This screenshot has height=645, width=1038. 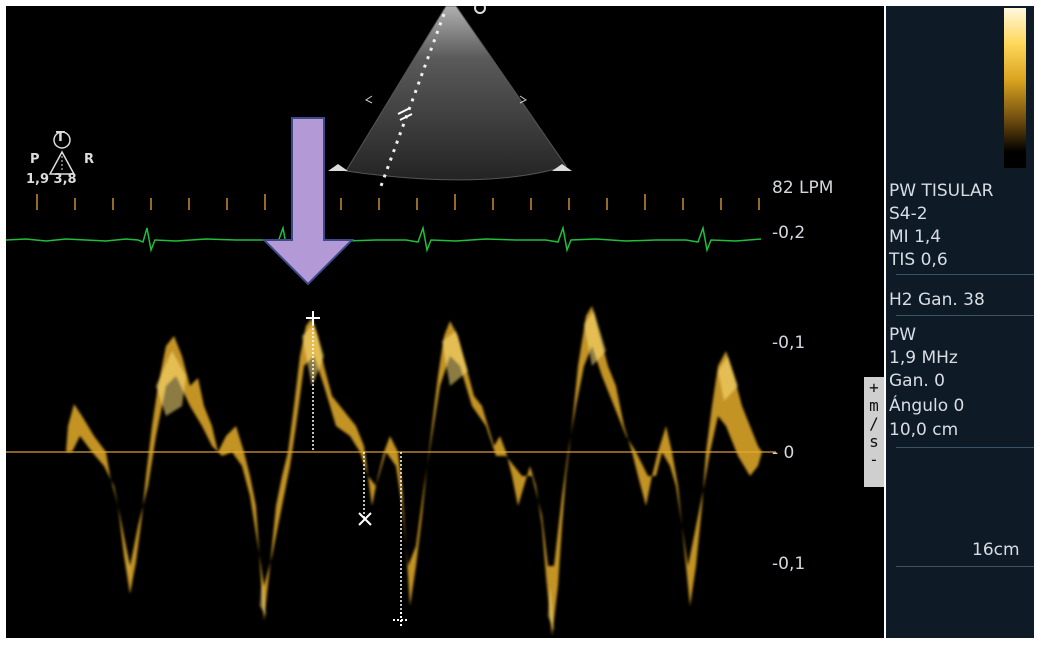 What do you see at coordinates (313, 318) in the screenshot?
I see `plus-marker` at bounding box center [313, 318].